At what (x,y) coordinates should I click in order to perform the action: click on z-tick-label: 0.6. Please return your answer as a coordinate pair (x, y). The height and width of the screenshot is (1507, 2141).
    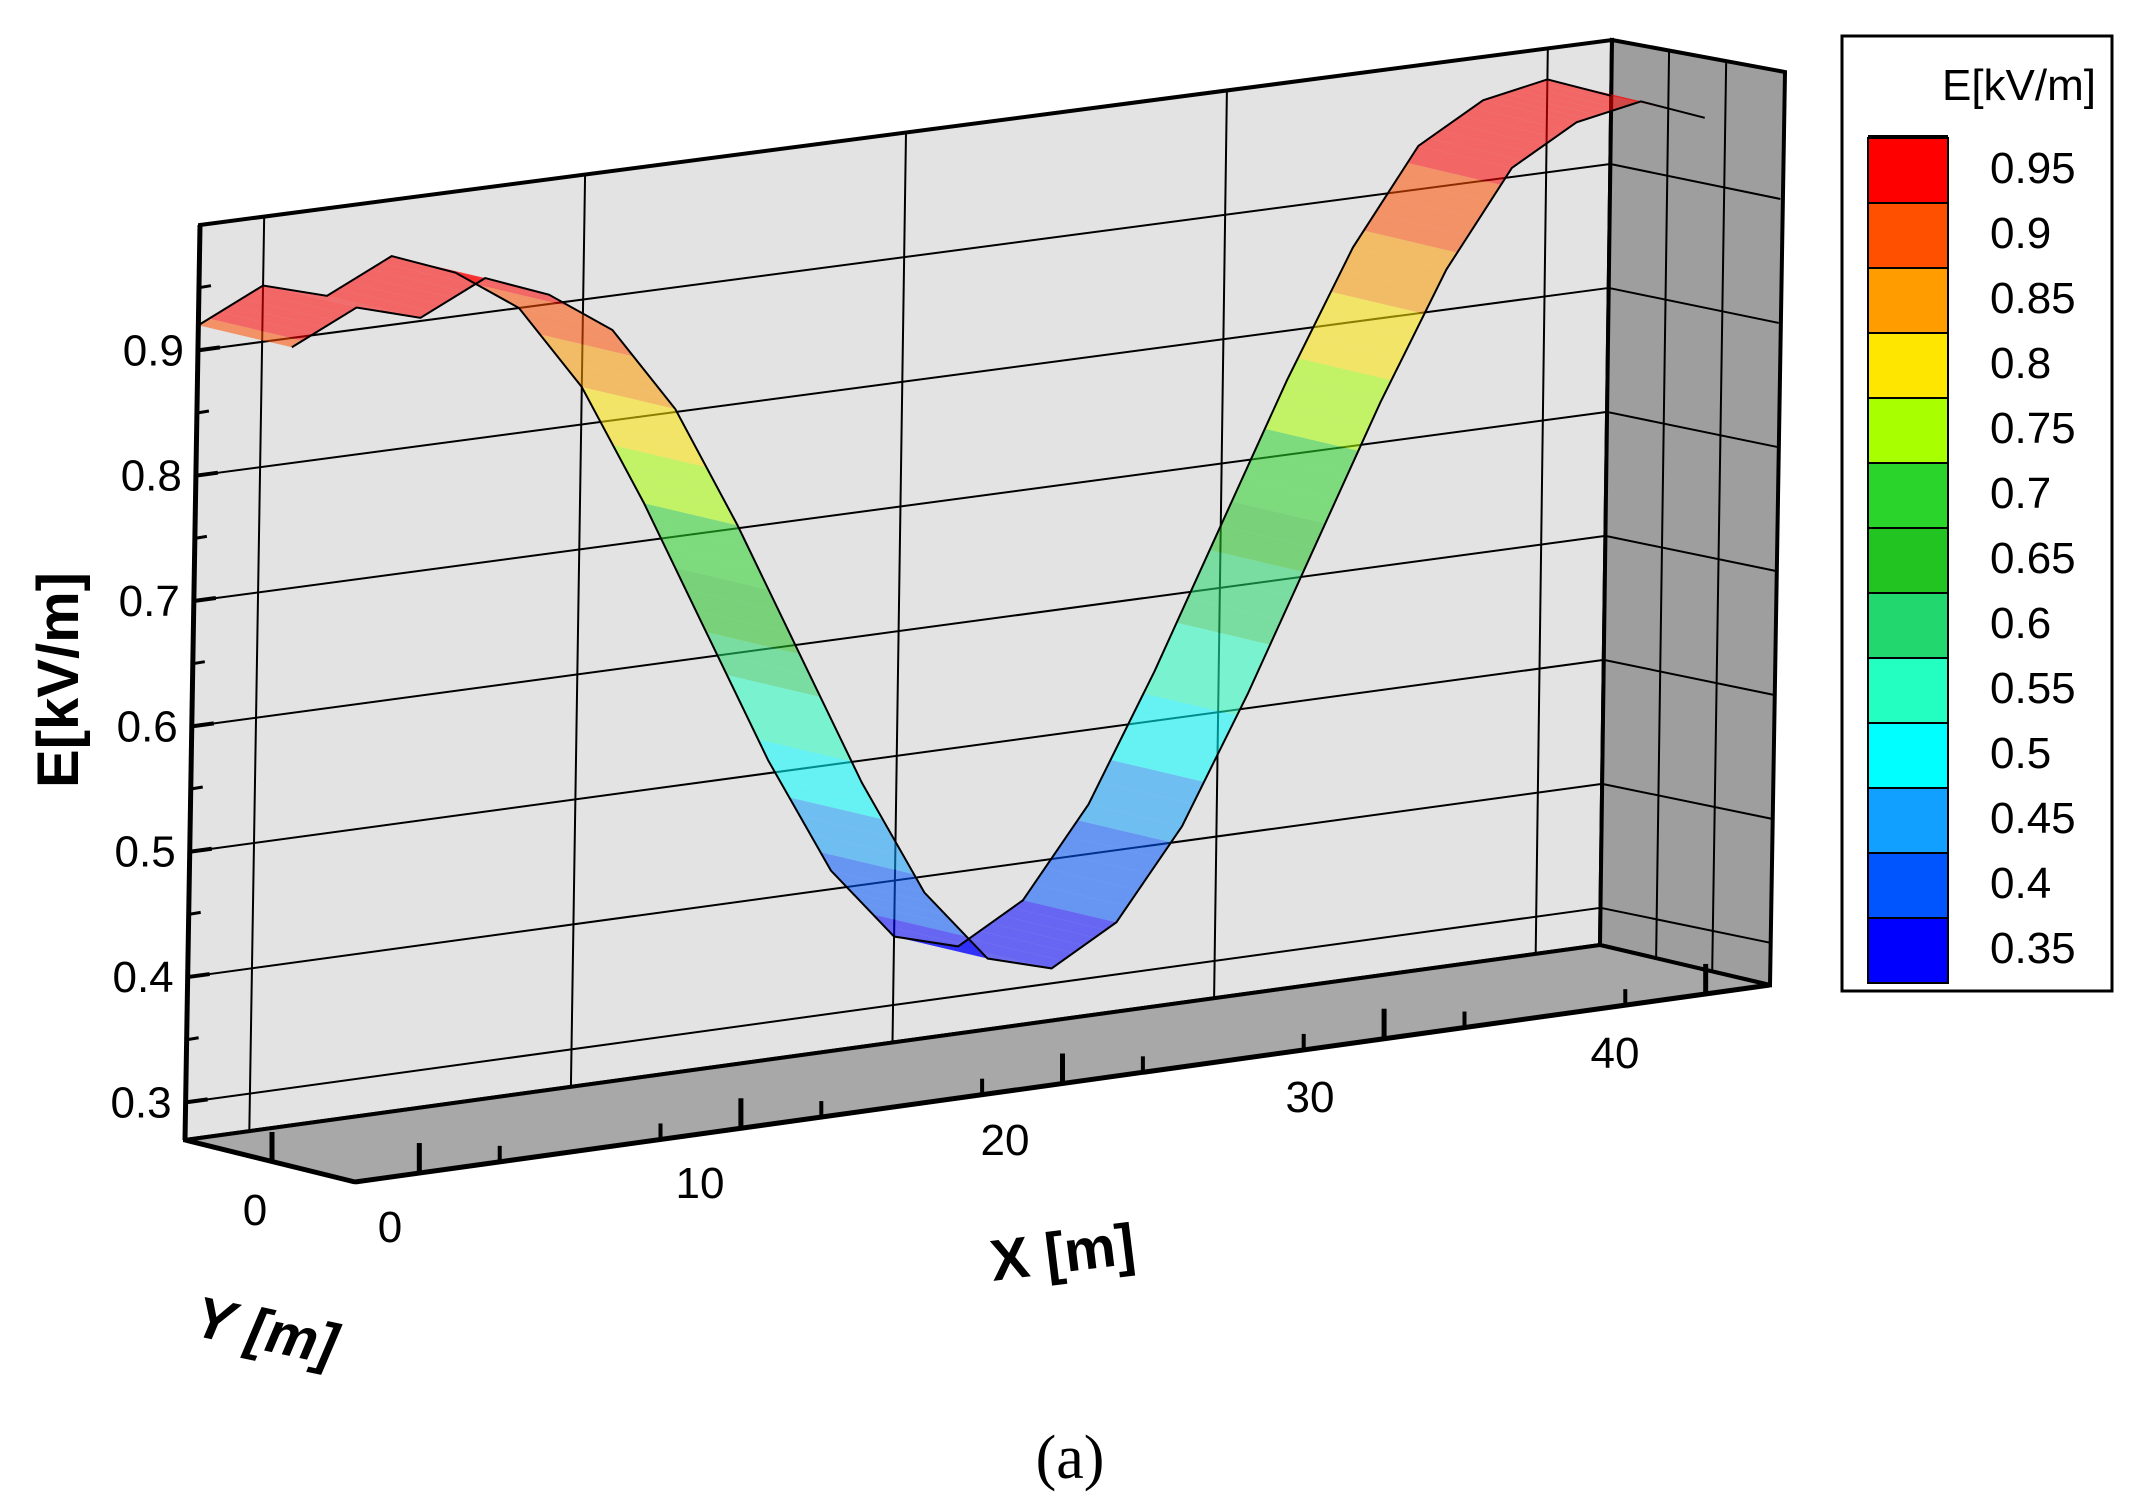
    Looking at the image, I should click on (147, 726).